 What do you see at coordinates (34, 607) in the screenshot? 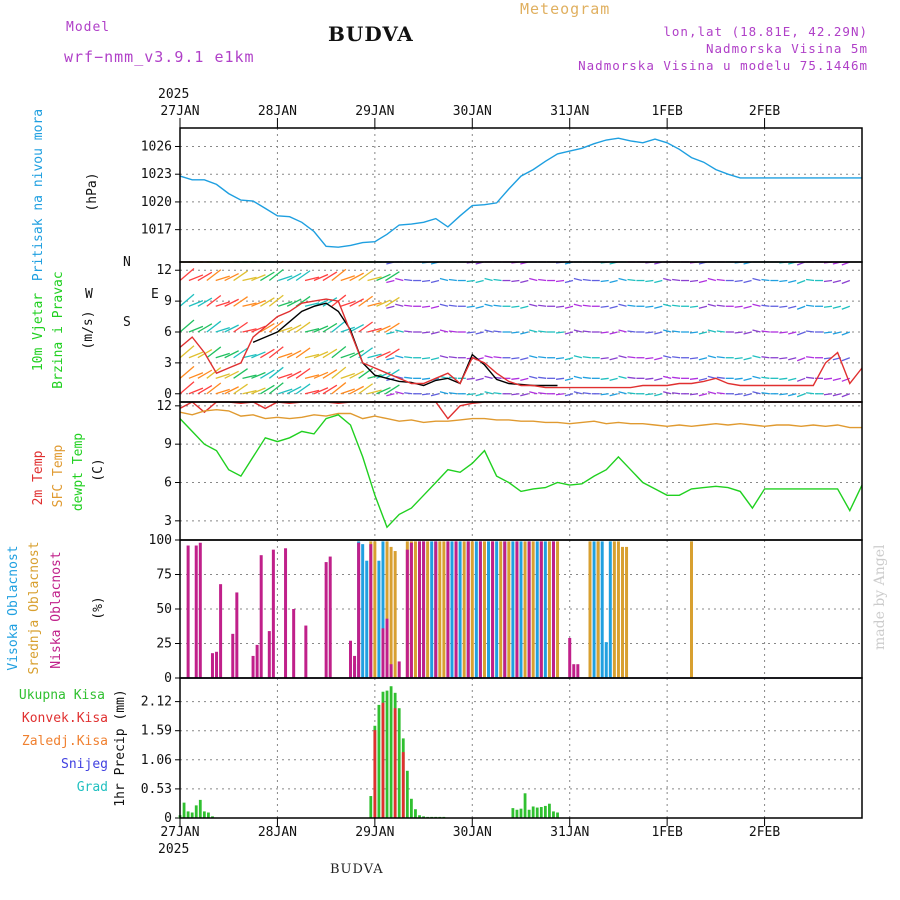
I see `y-label-mid-cloud: Srednja Oblacnost` at bounding box center [34, 607].